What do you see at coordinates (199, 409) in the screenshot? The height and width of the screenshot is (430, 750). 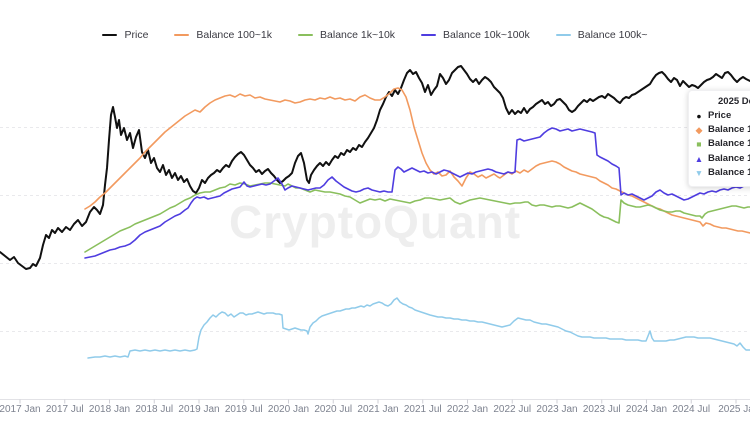 I see `x-axis-label-2019-jan: 2019 Jan` at bounding box center [199, 409].